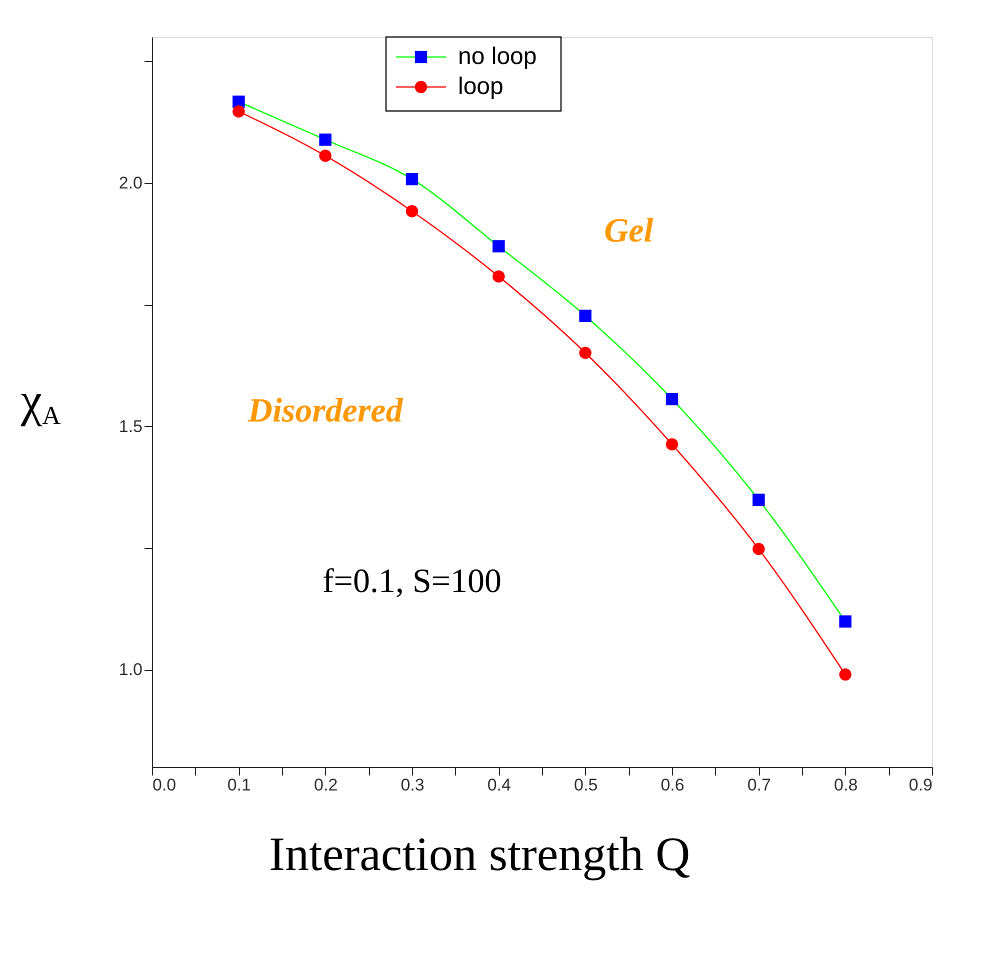 The height and width of the screenshot is (963, 986). What do you see at coordinates (239, 785) in the screenshot?
I see `x-tick-label: 0.1` at bounding box center [239, 785].